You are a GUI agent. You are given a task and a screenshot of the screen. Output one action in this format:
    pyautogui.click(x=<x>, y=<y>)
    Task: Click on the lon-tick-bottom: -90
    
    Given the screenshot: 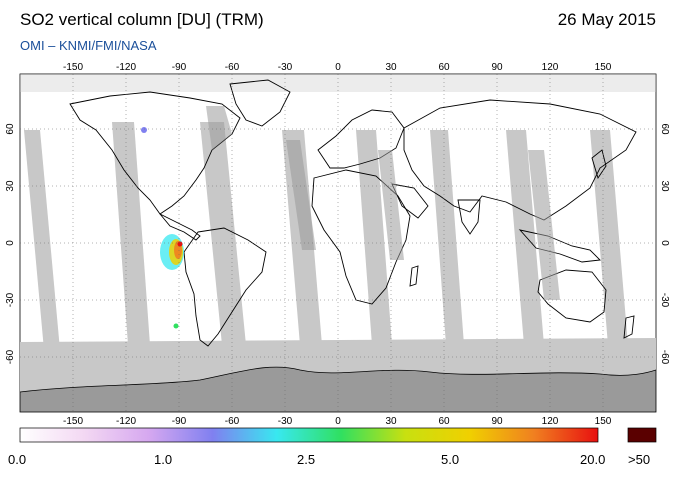 What is the action you would take?
    pyautogui.click(x=179, y=421)
    